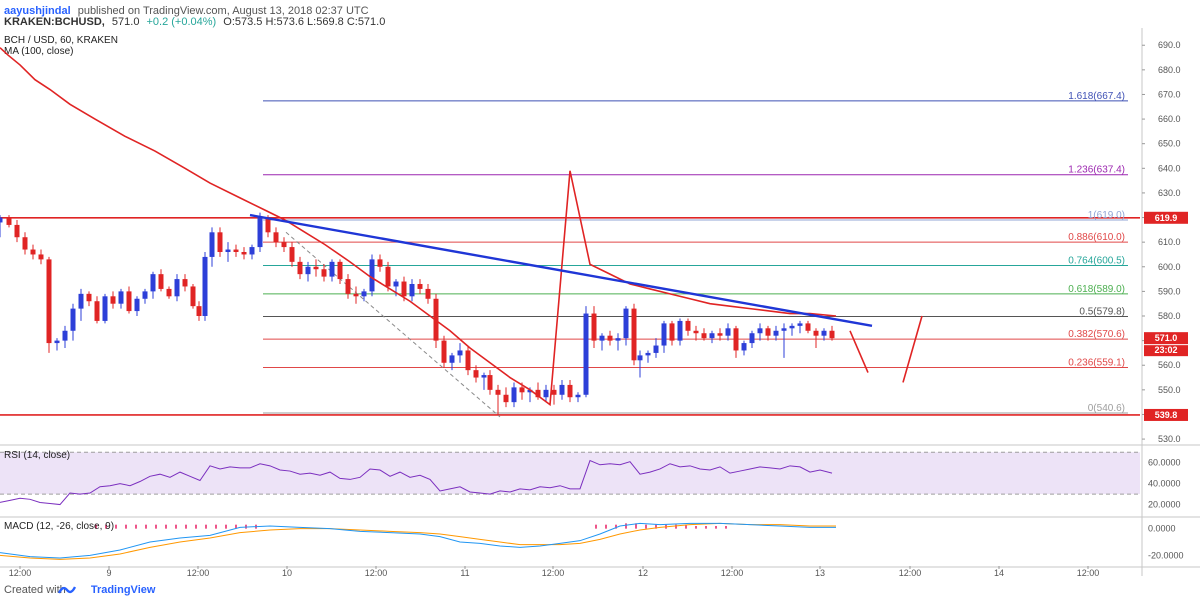 This screenshot has width=1200, height=600. I want to click on price-tick-label: 670.0, so click(1169, 94).